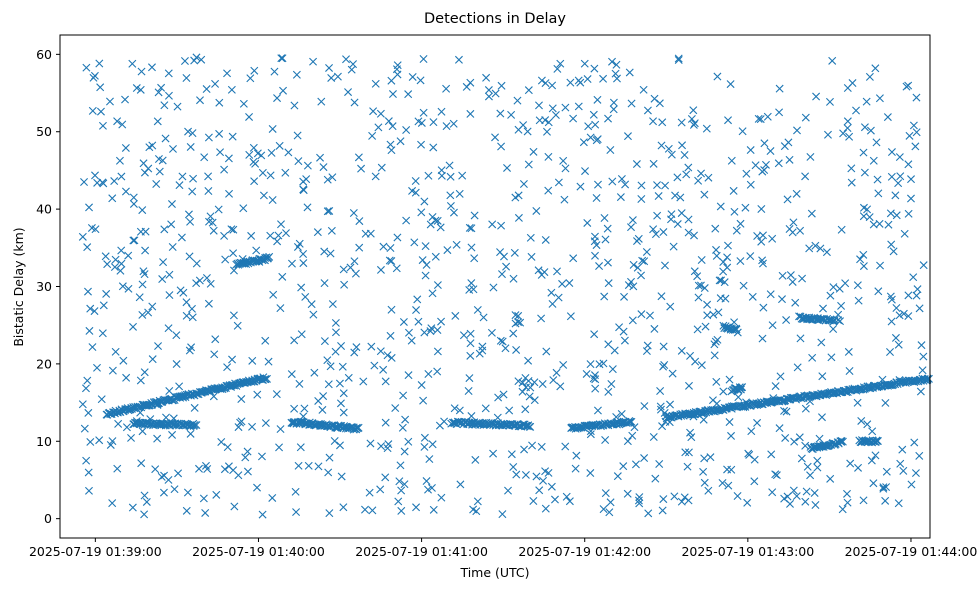 The image size is (979, 590). I want to click on y-tick-label: 50, so click(44, 131).